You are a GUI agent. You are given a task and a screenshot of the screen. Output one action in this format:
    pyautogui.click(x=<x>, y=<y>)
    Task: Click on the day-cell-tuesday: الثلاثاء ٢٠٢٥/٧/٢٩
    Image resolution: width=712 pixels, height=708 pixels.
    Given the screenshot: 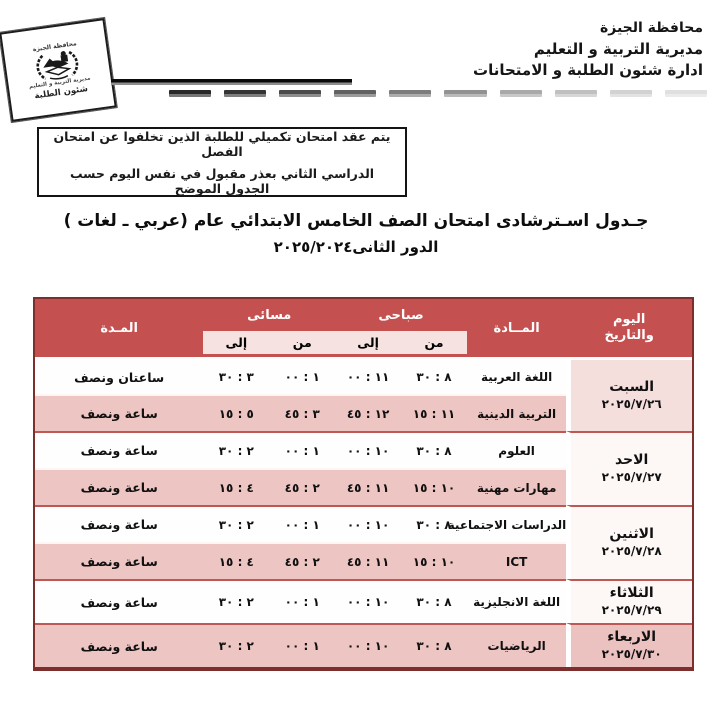 What is the action you would take?
    pyautogui.click(x=629, y=601)
    